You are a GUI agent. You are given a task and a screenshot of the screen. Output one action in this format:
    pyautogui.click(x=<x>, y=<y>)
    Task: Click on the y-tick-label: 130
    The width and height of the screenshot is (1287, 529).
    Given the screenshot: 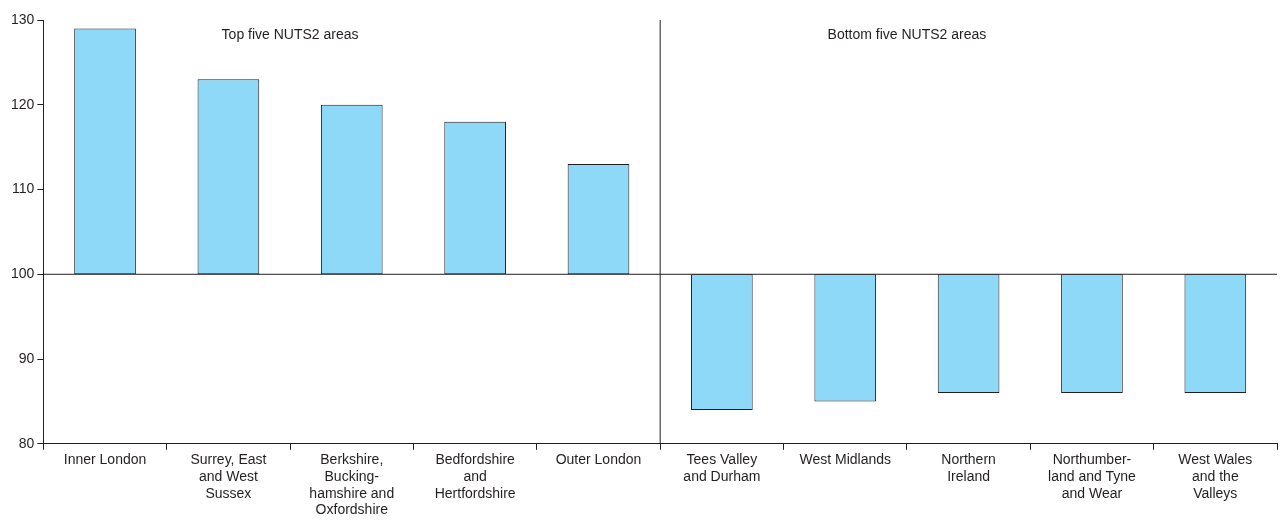 What is the action you would take?
    pyautogui.click(x=23, y=18)
    